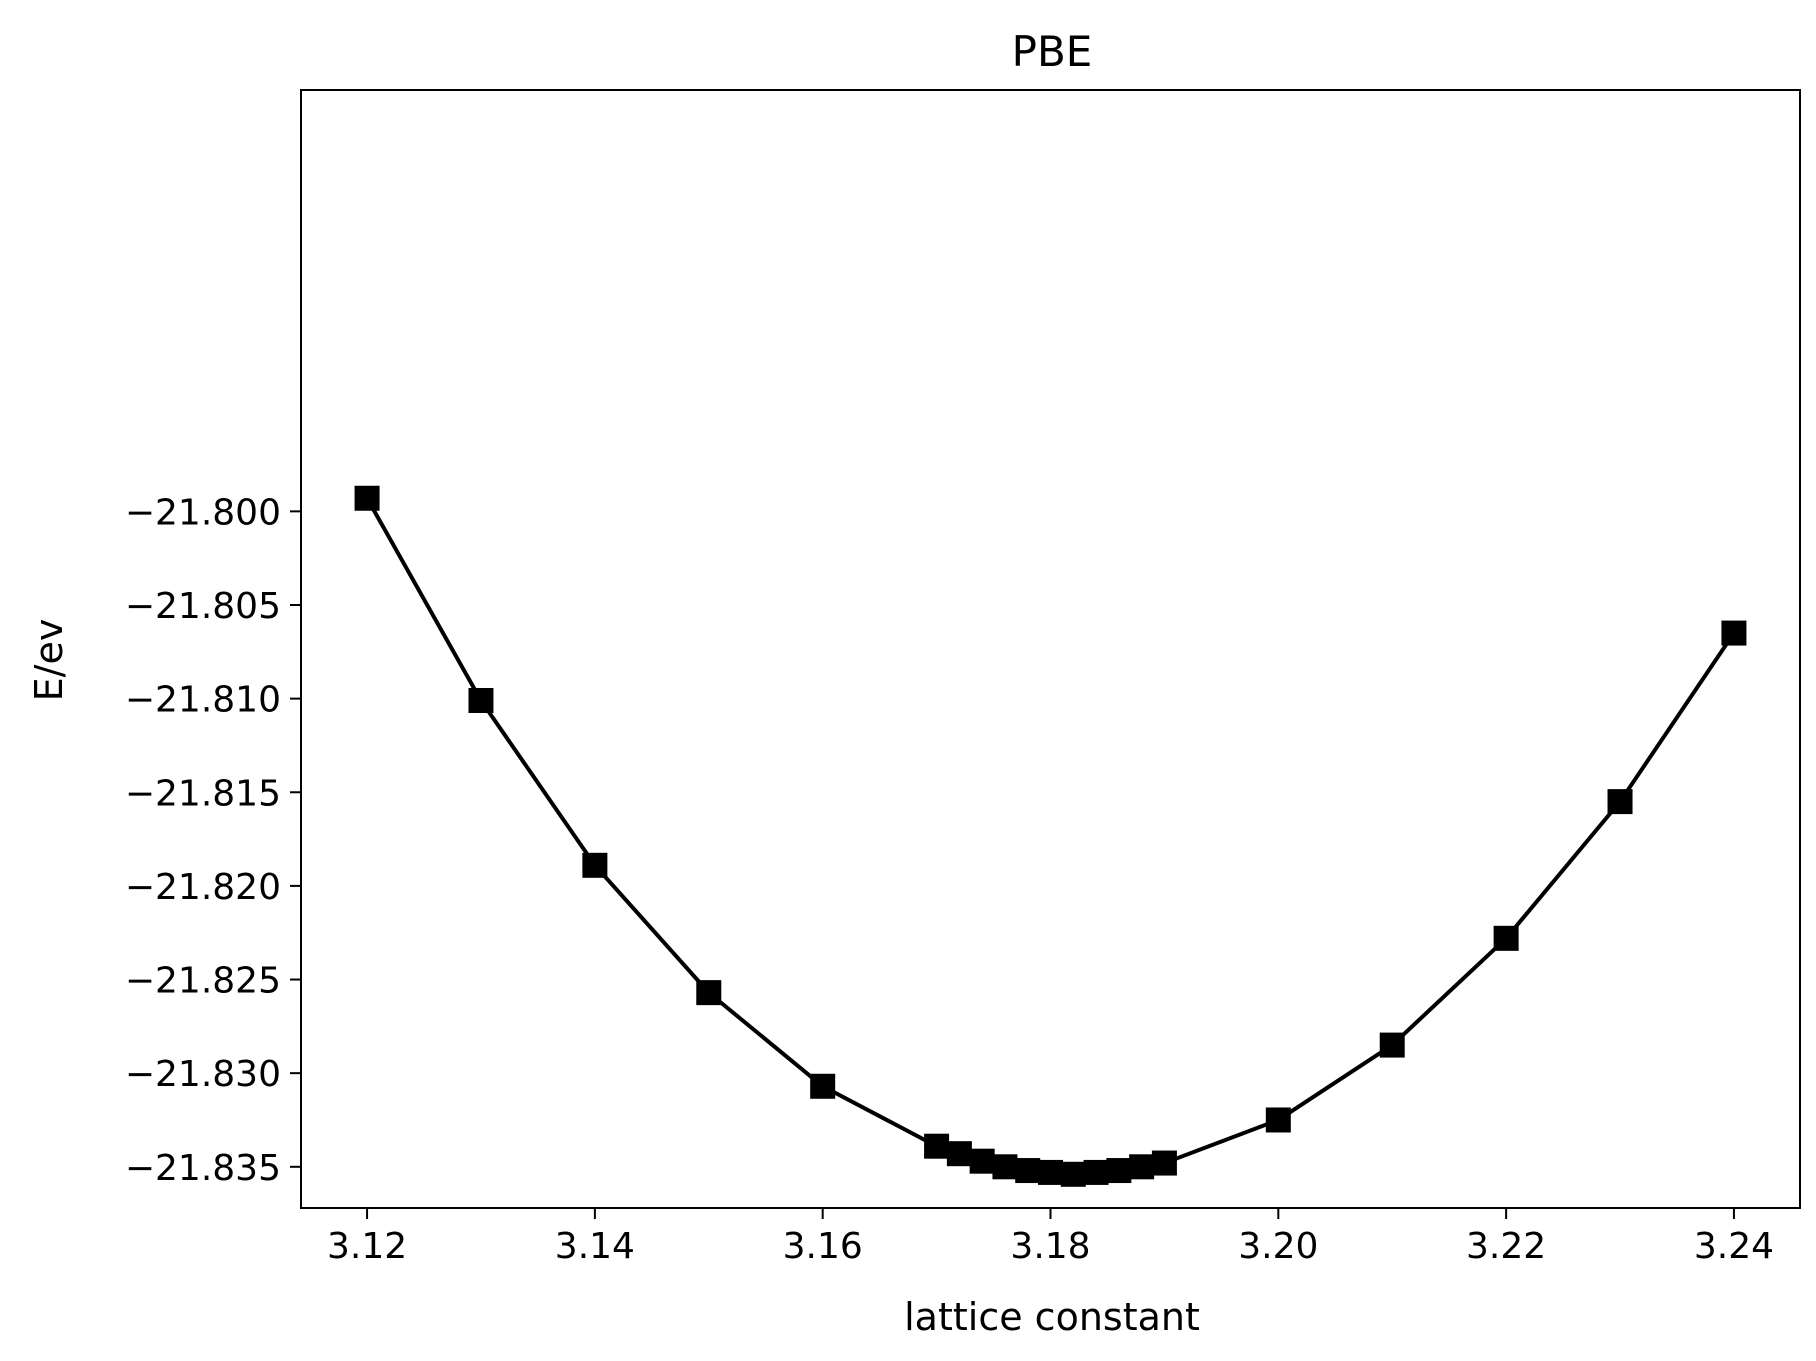 The image size is (1816, 1361). I want to click on y-tick-label: −21.830, so click(203, 1074).